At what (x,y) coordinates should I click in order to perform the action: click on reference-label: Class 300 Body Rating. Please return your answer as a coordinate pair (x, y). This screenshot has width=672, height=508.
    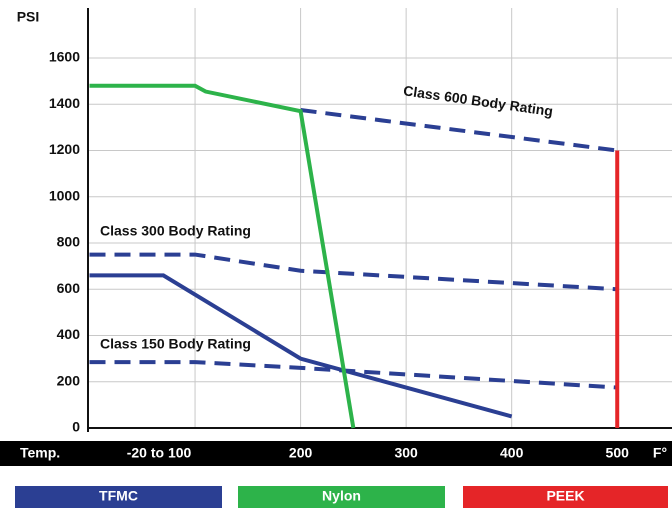
    Looking at the image, I should click on (175, 231).